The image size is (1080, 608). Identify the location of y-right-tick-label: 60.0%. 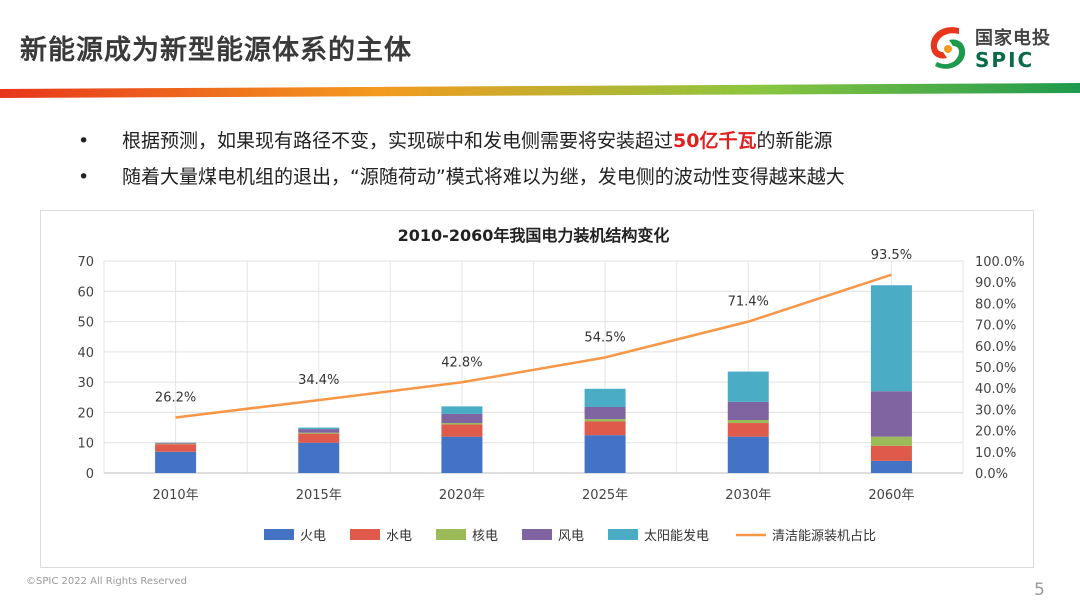
(995, 347).